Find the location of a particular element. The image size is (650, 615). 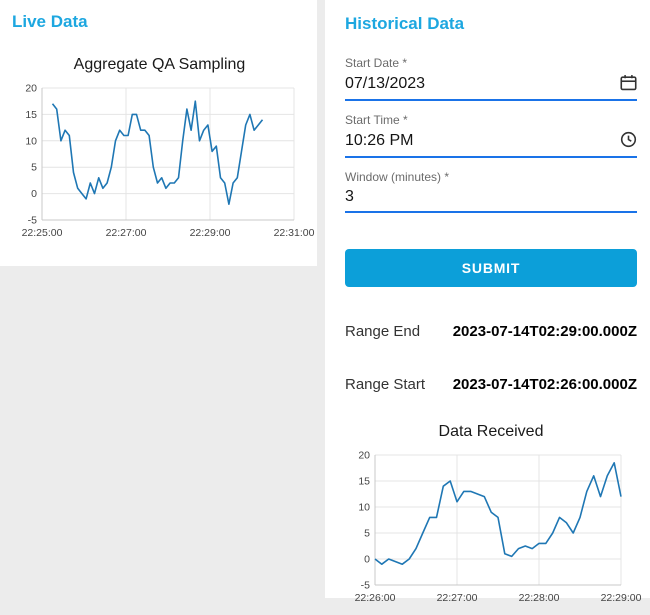

start-time-row is located at coordinates (491, 142).